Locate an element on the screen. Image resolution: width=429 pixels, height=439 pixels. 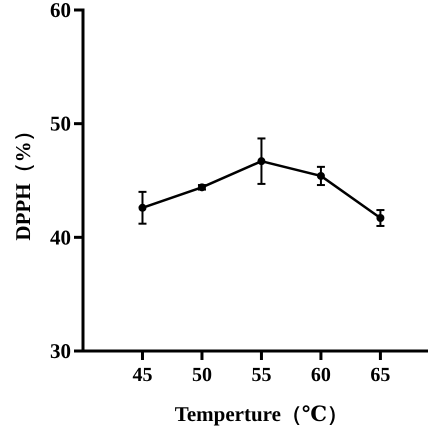
x-tick-label: 50 is located at coordinates (202, 375).